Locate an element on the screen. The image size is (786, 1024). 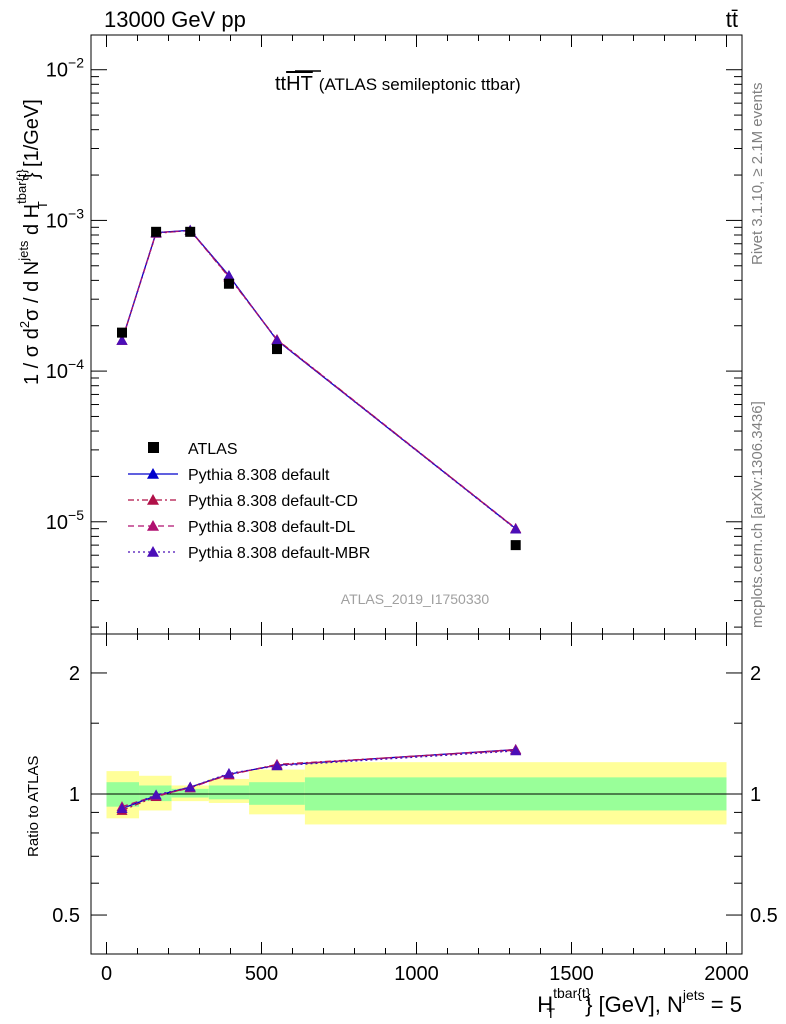
x-tick-label-500: 500 is located at coordinates (261, 974).